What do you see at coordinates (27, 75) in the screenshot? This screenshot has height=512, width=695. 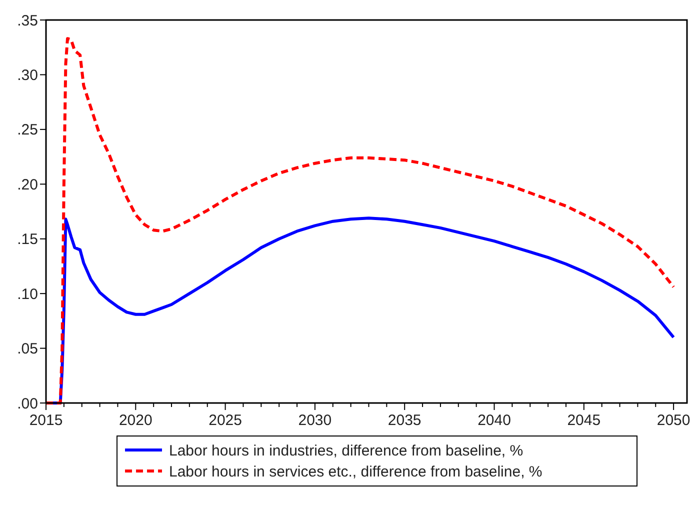 I see `y-tick-label: .30` at bounding box center [27, 75].